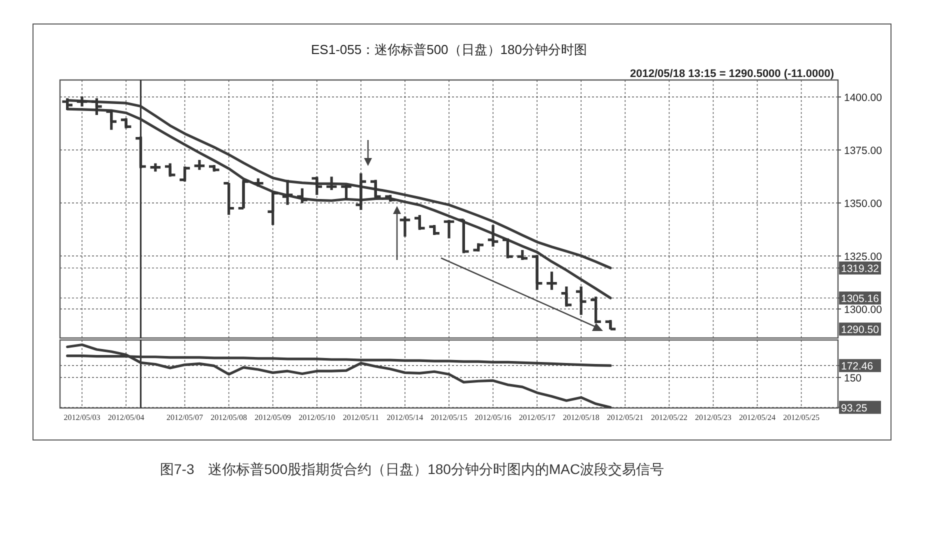  Describe the element at coordinates (801, 417) in the screenshot. I see `x-tick-label: 2012/05/25` at that location.